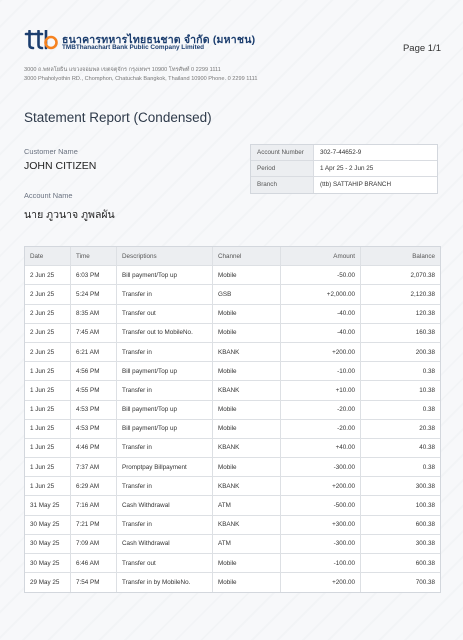  Describe the element at coordinates (427, 429) in the screenshot. I see `cell-balance: 20.38` at that location.